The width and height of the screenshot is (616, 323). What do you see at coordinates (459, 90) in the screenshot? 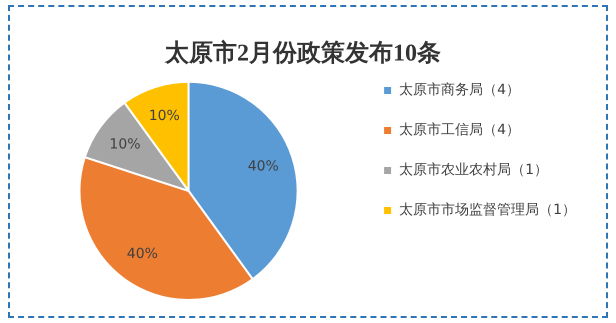
I see `legend-label: 太原市商务局（4）` at bounding box center [459, 90].